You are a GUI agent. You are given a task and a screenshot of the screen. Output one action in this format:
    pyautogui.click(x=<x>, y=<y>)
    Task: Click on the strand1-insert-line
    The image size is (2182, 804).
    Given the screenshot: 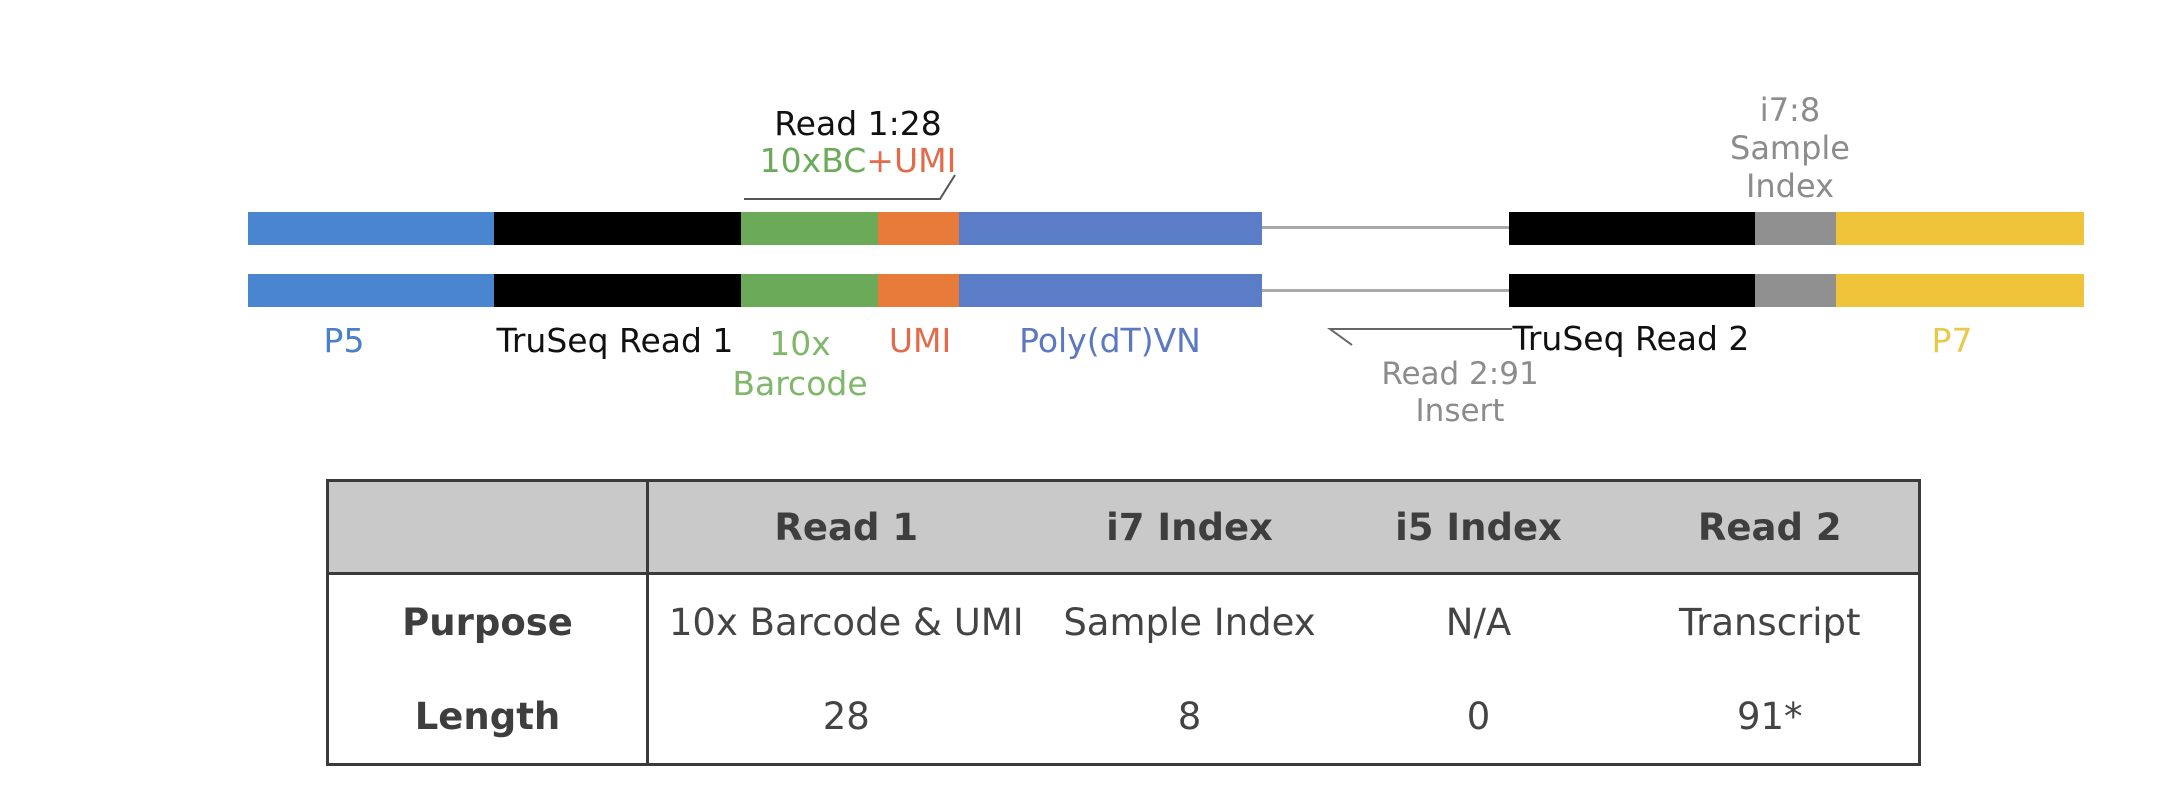 What is the action you would take?
    pyautogui.click(x=1385, y=227)
    